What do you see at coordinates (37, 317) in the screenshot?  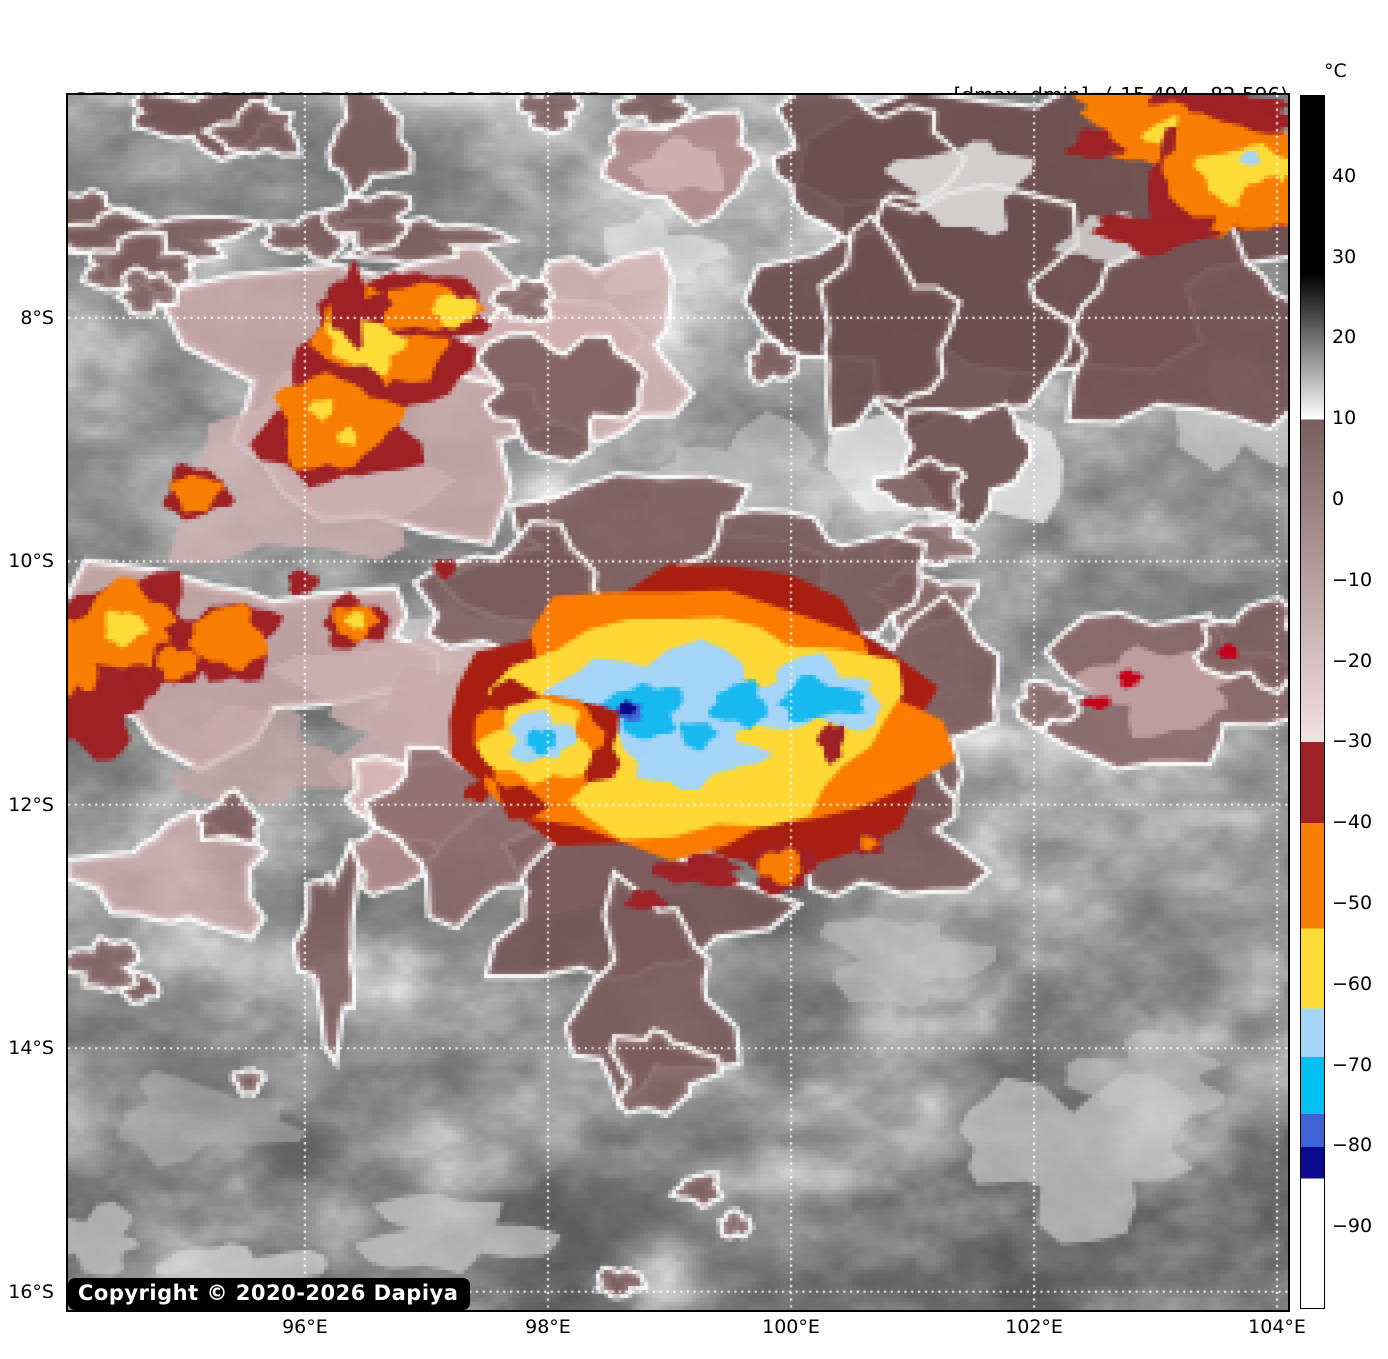 I see `lat-tick-label: 8°S` at bounding box center [37, 317].